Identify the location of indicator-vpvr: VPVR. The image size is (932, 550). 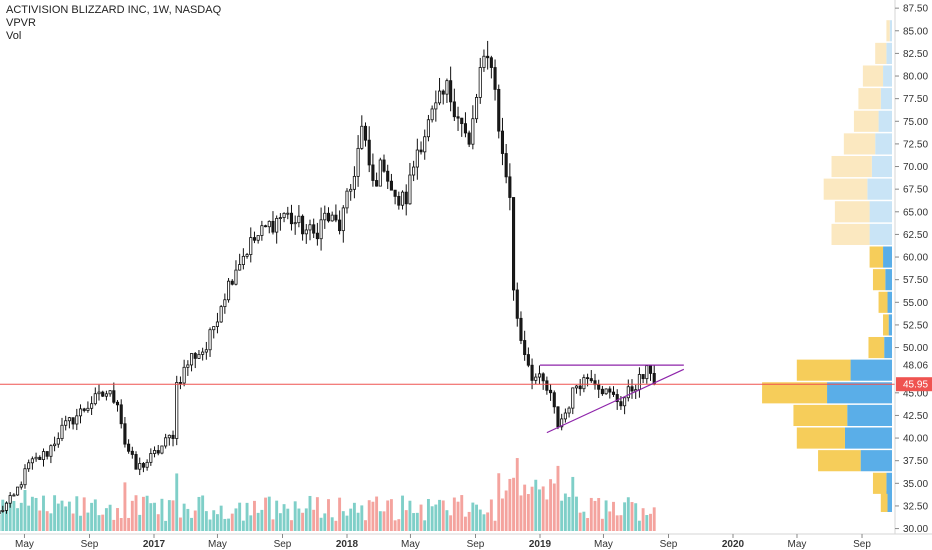
(21, 23).